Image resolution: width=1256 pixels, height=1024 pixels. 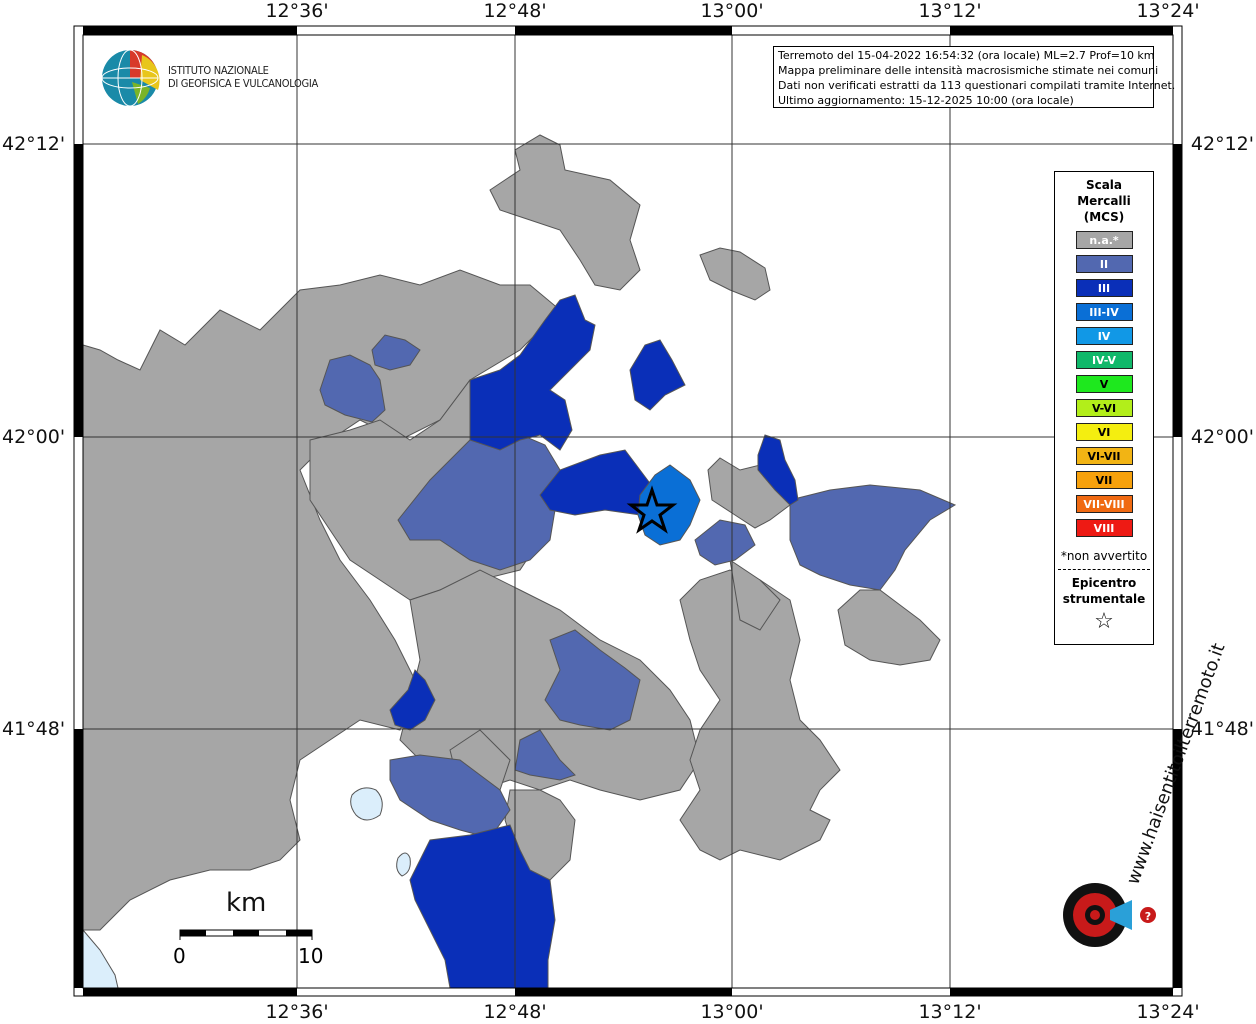 What do you see at coordinates (1104, 360) in the screenshot?
I see `legend-swatch-5: IV-V` at bounding box center [1104, 360].